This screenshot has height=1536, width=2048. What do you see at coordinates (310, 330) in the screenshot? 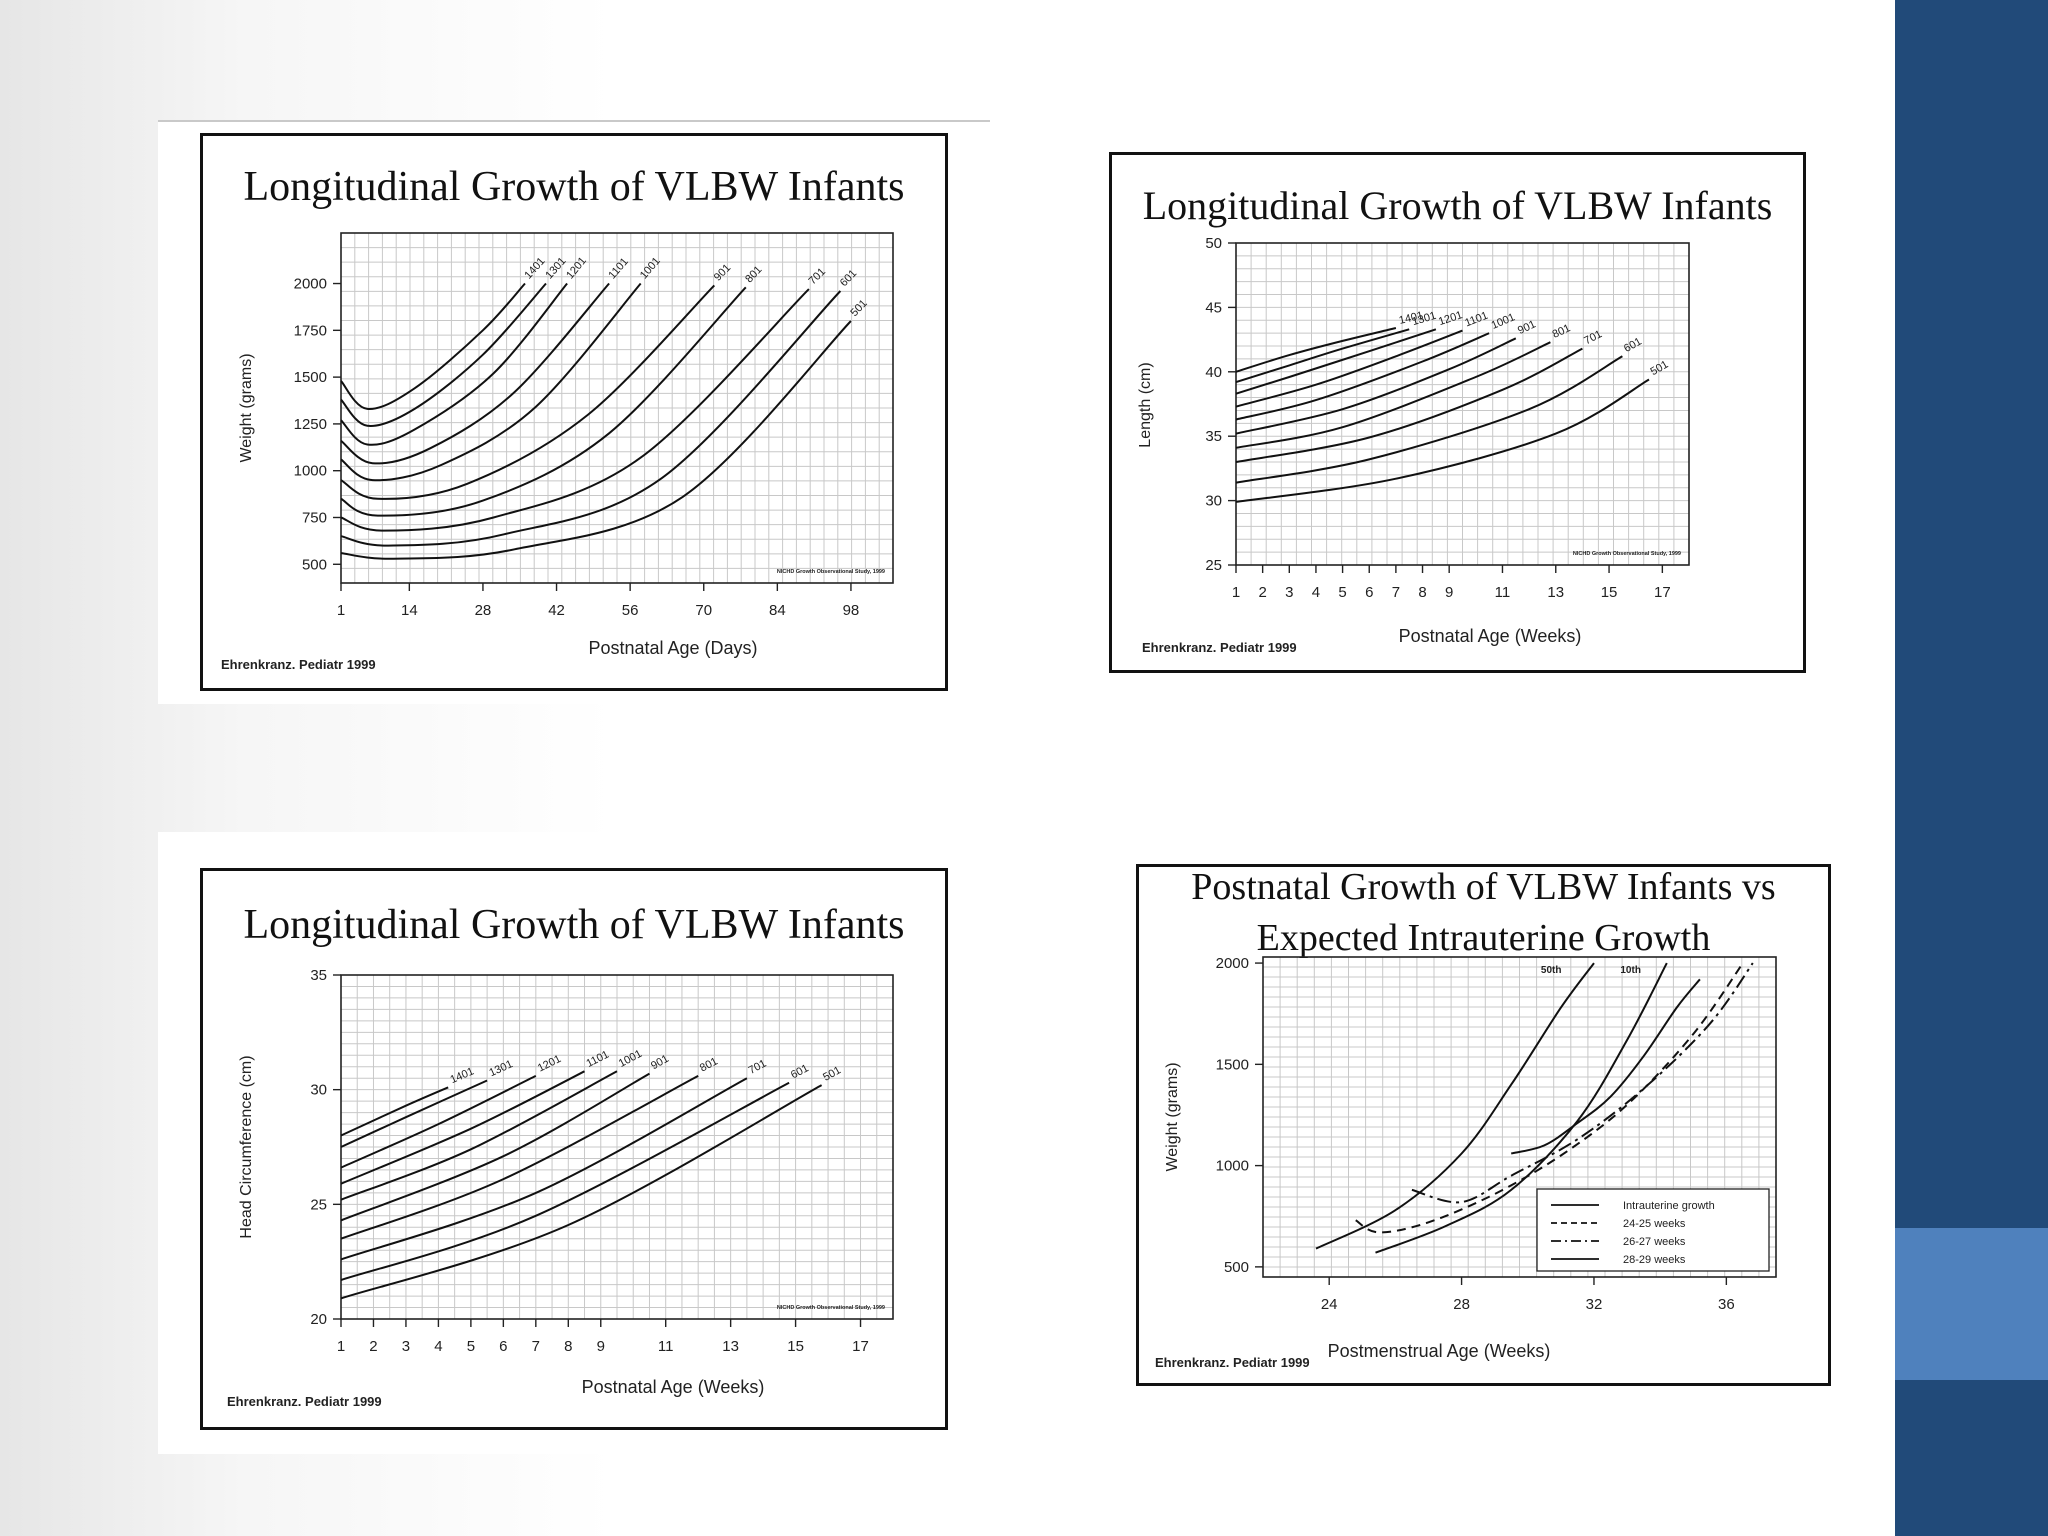
I see `y-tick-label: 1750` at bounding box center [310, 330].